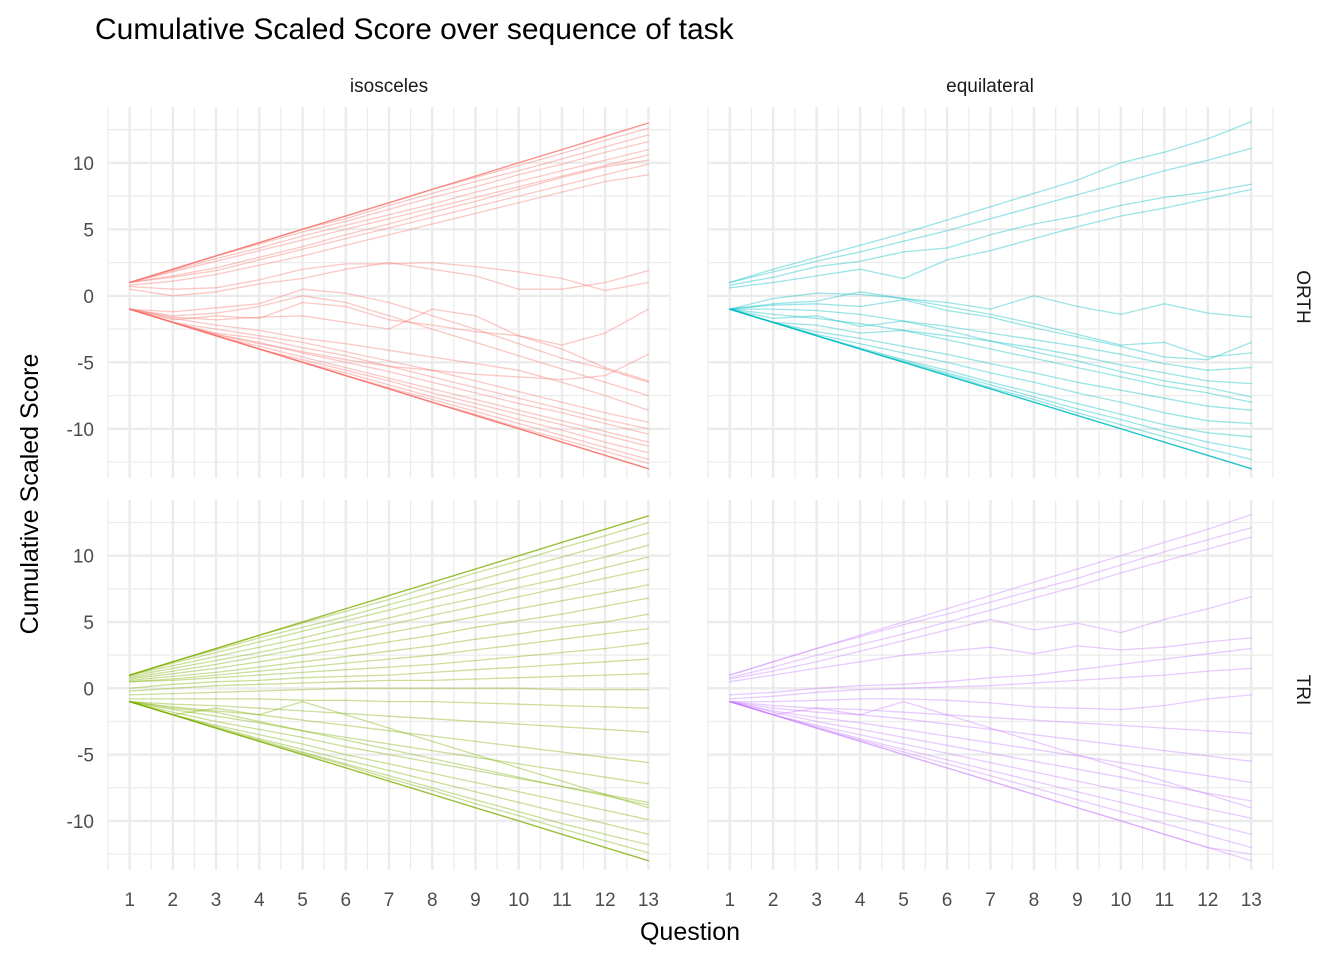 The image size is (1344, 960). What do you see at coordinates (1302, 296) in the screenshot?
I see `strip-label-orth: ORTH` at bounding box center [1302, 296].